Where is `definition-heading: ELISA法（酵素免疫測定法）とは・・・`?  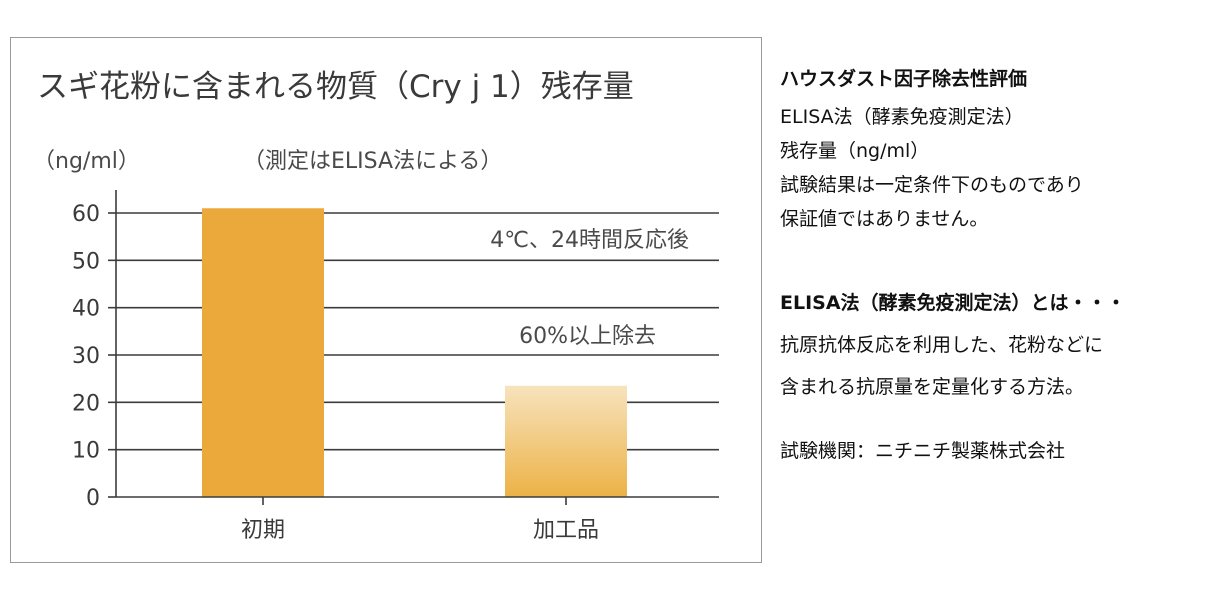 definition-heading: ELISA法（酵素免疫測定法）とは・・・ is located at coordinates (953, 303).